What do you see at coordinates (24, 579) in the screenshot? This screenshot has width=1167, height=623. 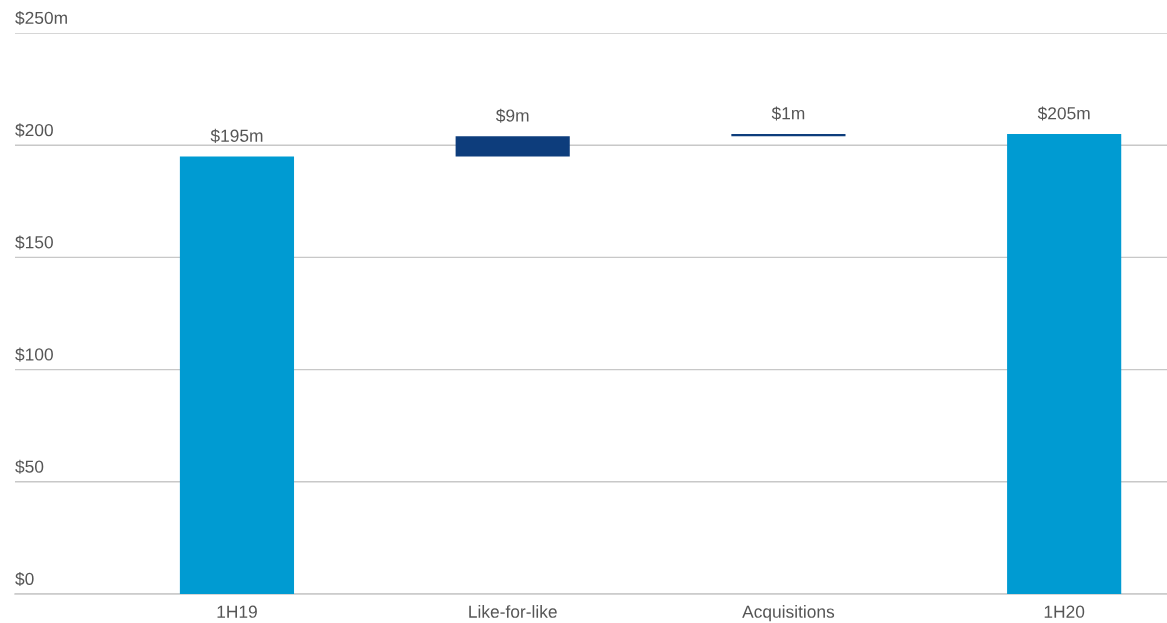 I see `y-tick-label: $0` at bounding box center [24, 579].